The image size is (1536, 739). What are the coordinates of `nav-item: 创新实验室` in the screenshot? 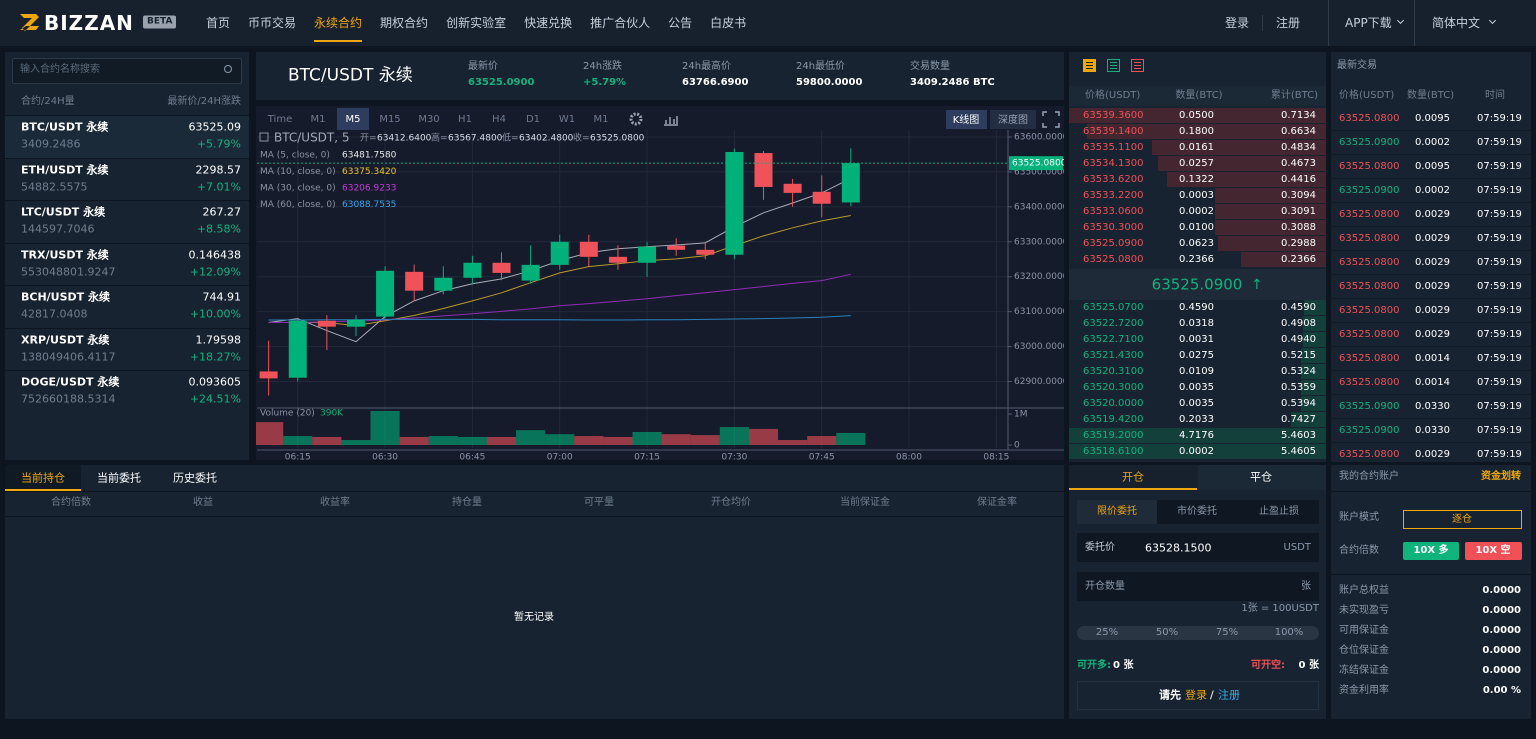 It's located at (476, 23).